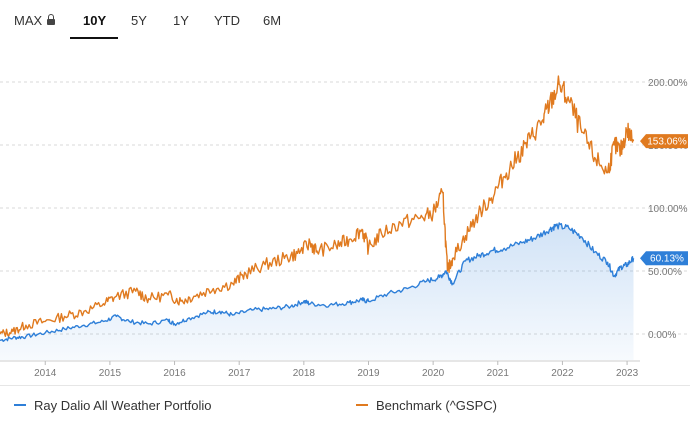 The height and width of the screenshot is (421, 690). I want to click on y-tick-label: 100.00%, so click(668, 209).